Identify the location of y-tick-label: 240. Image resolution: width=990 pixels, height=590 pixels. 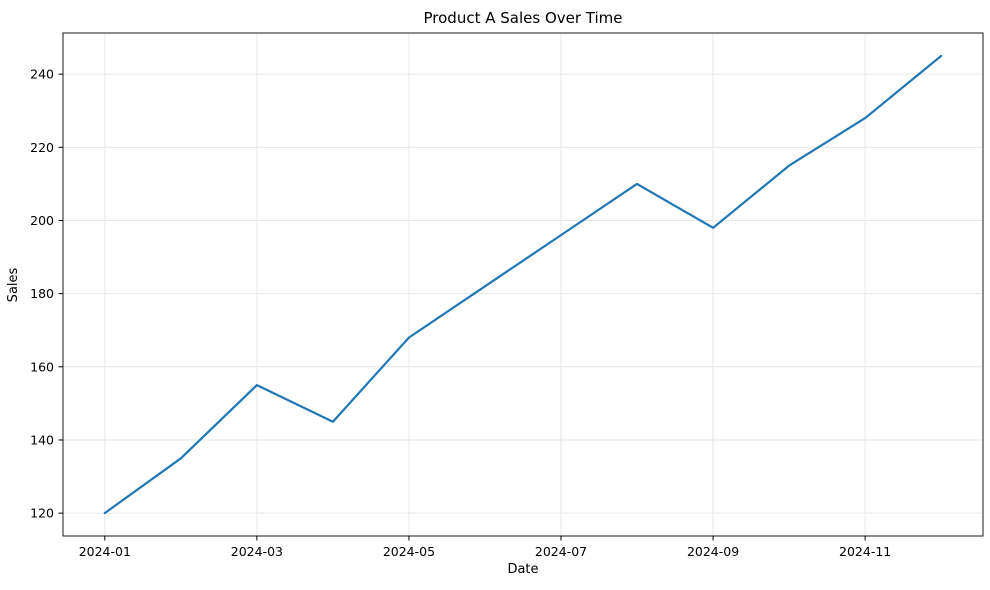
(42, 74).